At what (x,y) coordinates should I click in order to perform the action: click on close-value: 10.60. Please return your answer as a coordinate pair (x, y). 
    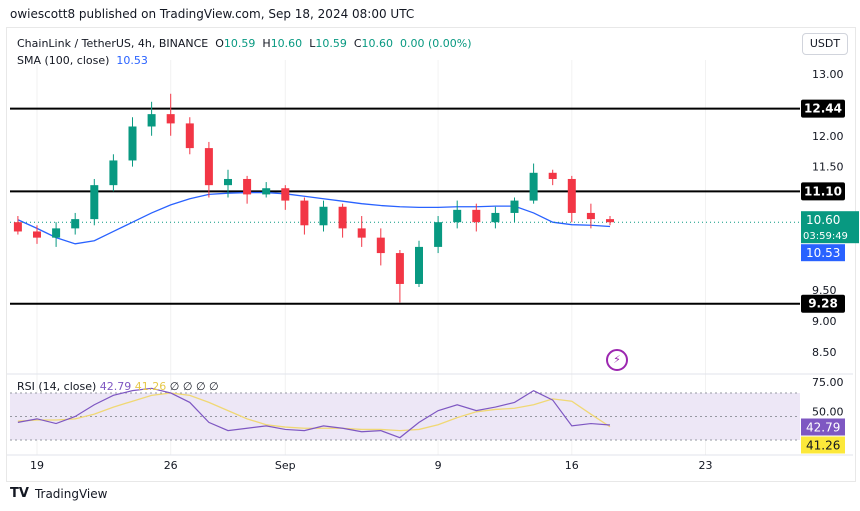
    Looking at the image, I should click on (377, 43).